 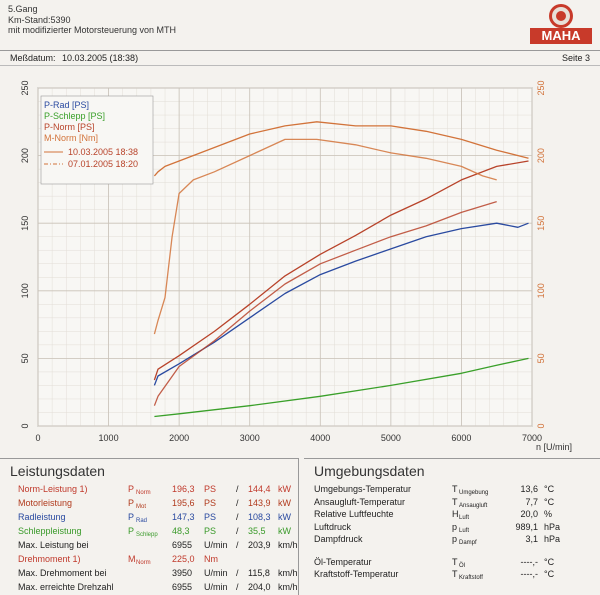 I want to click on modification-info: mit modifizierter Motorsteuerung von MTH, so click(x=92, y=30).